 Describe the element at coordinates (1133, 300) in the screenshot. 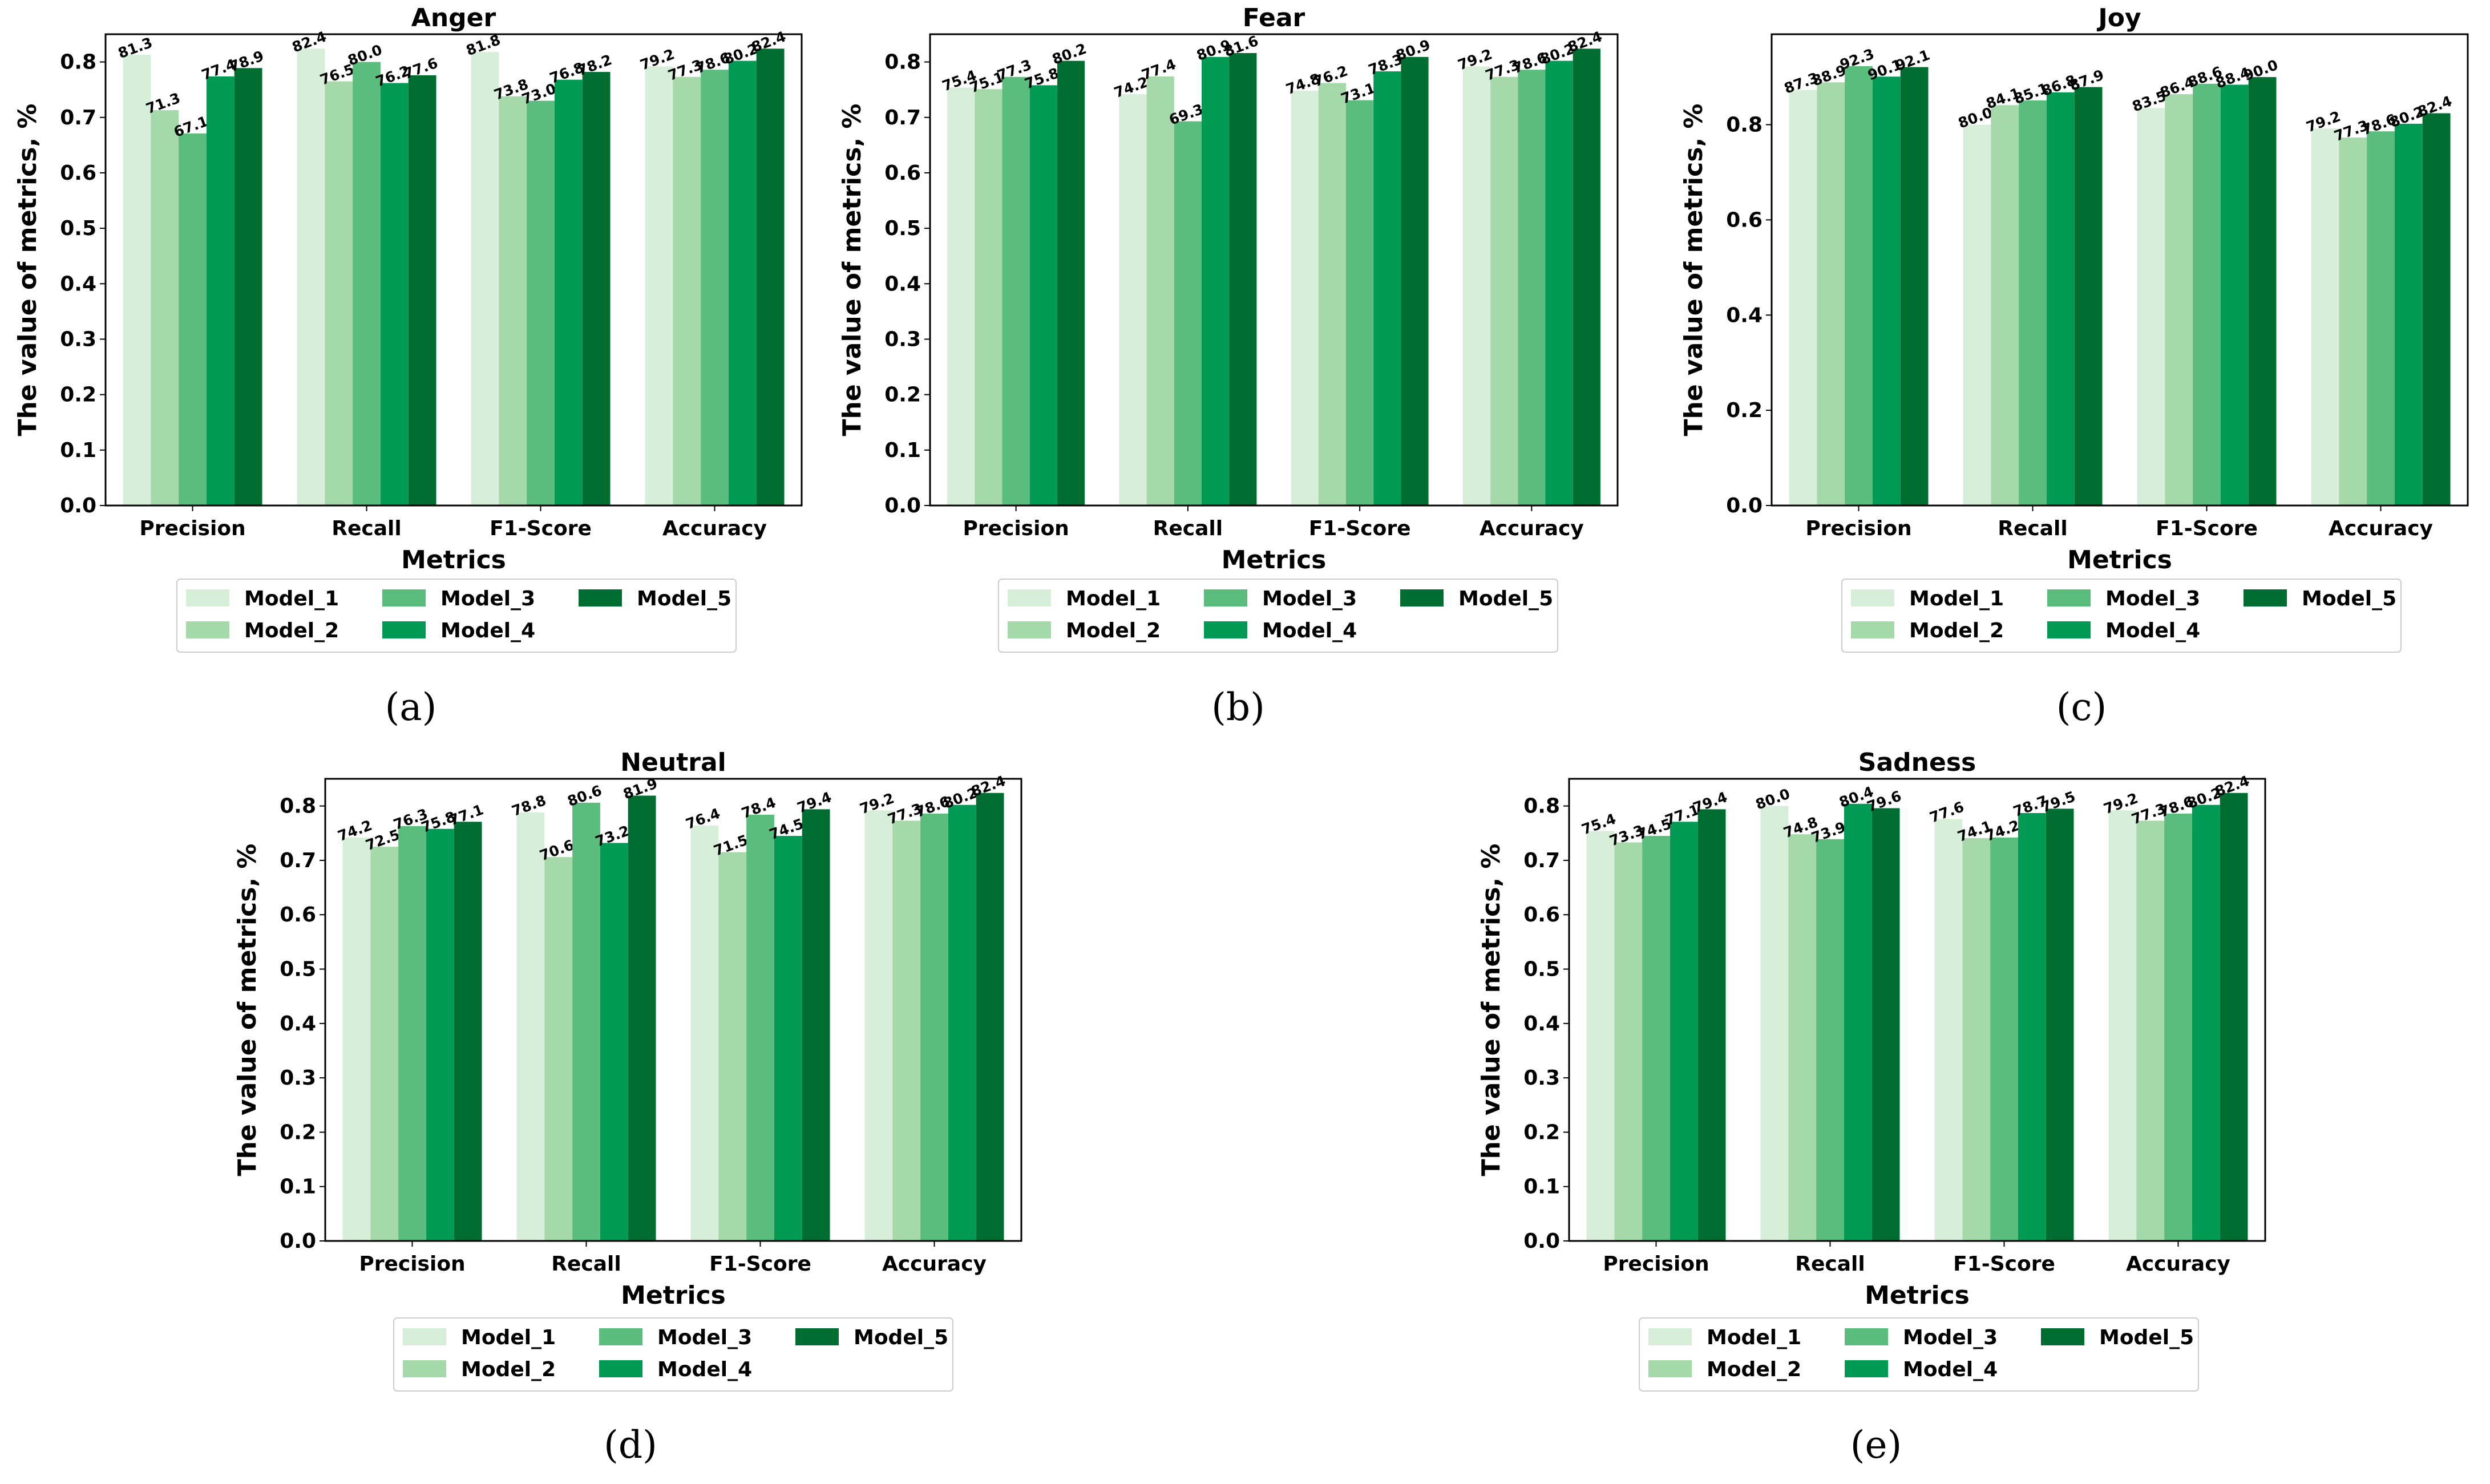

I see `bar-model_1-recall` at that location.